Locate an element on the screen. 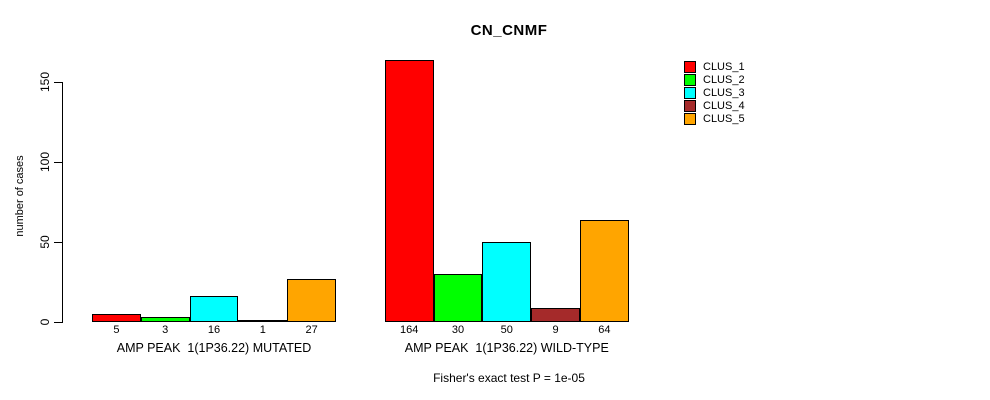 This screenshot has width=990, height=400. legend-label: CLUS_2 is located at coordinates (724, 79).